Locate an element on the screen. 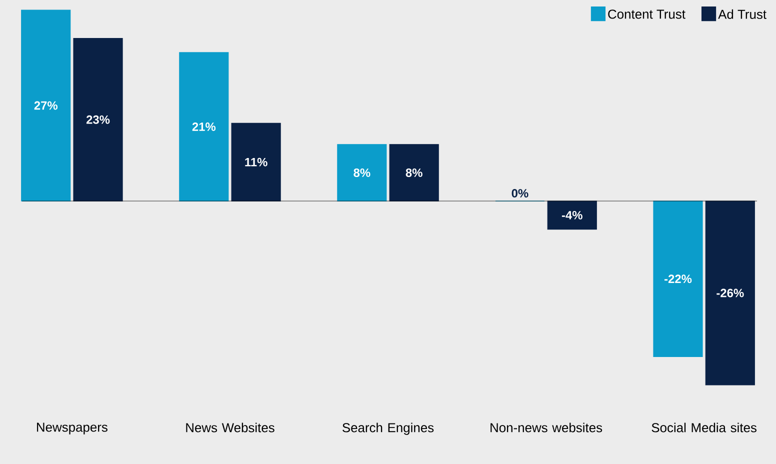 The image size is (776, 464). data-label: -4% is located at coordinates (572, 215).